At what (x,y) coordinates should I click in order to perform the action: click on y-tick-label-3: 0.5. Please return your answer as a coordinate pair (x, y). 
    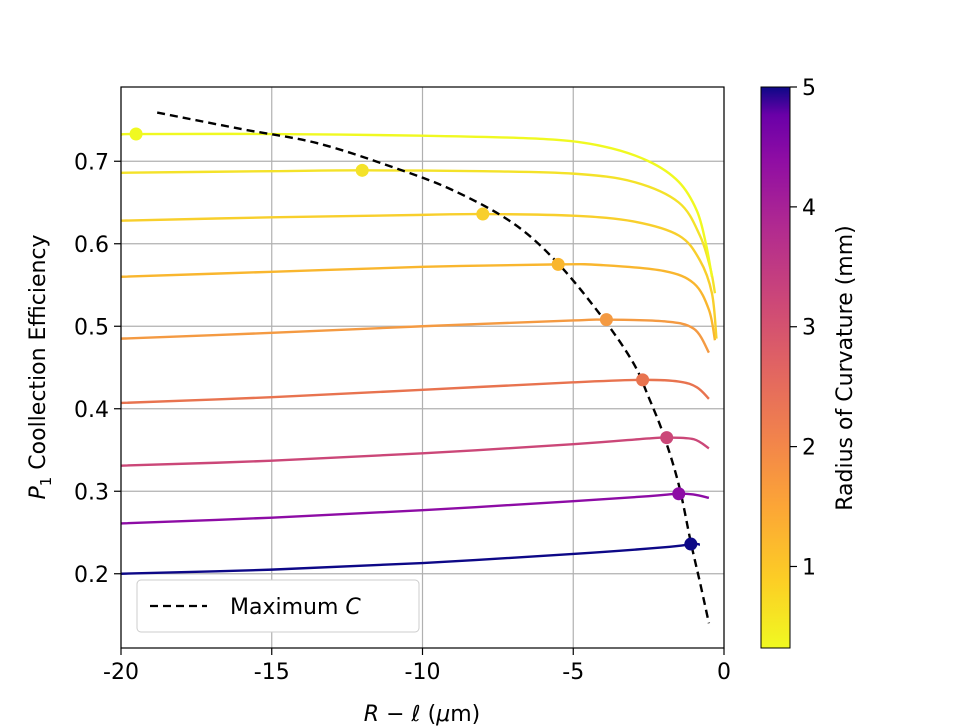
    Looking at the image, I should click on (91, 327).